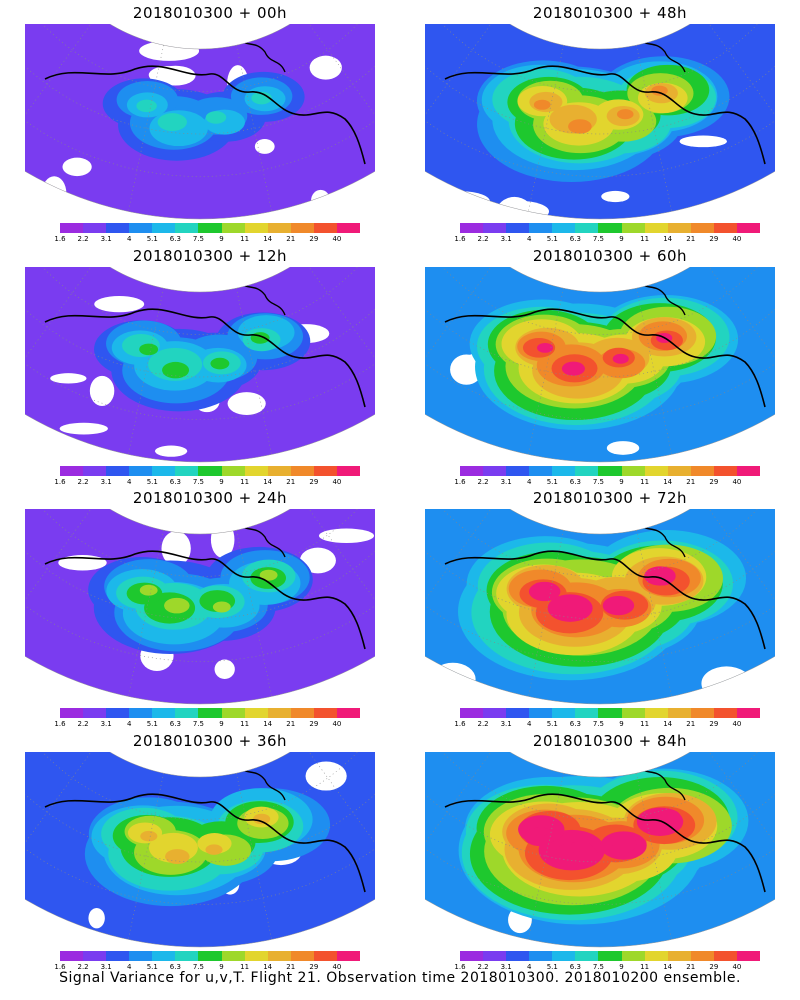 This screenshot has width=800, height=1000. I want to click on coastline, so click(205, 600).